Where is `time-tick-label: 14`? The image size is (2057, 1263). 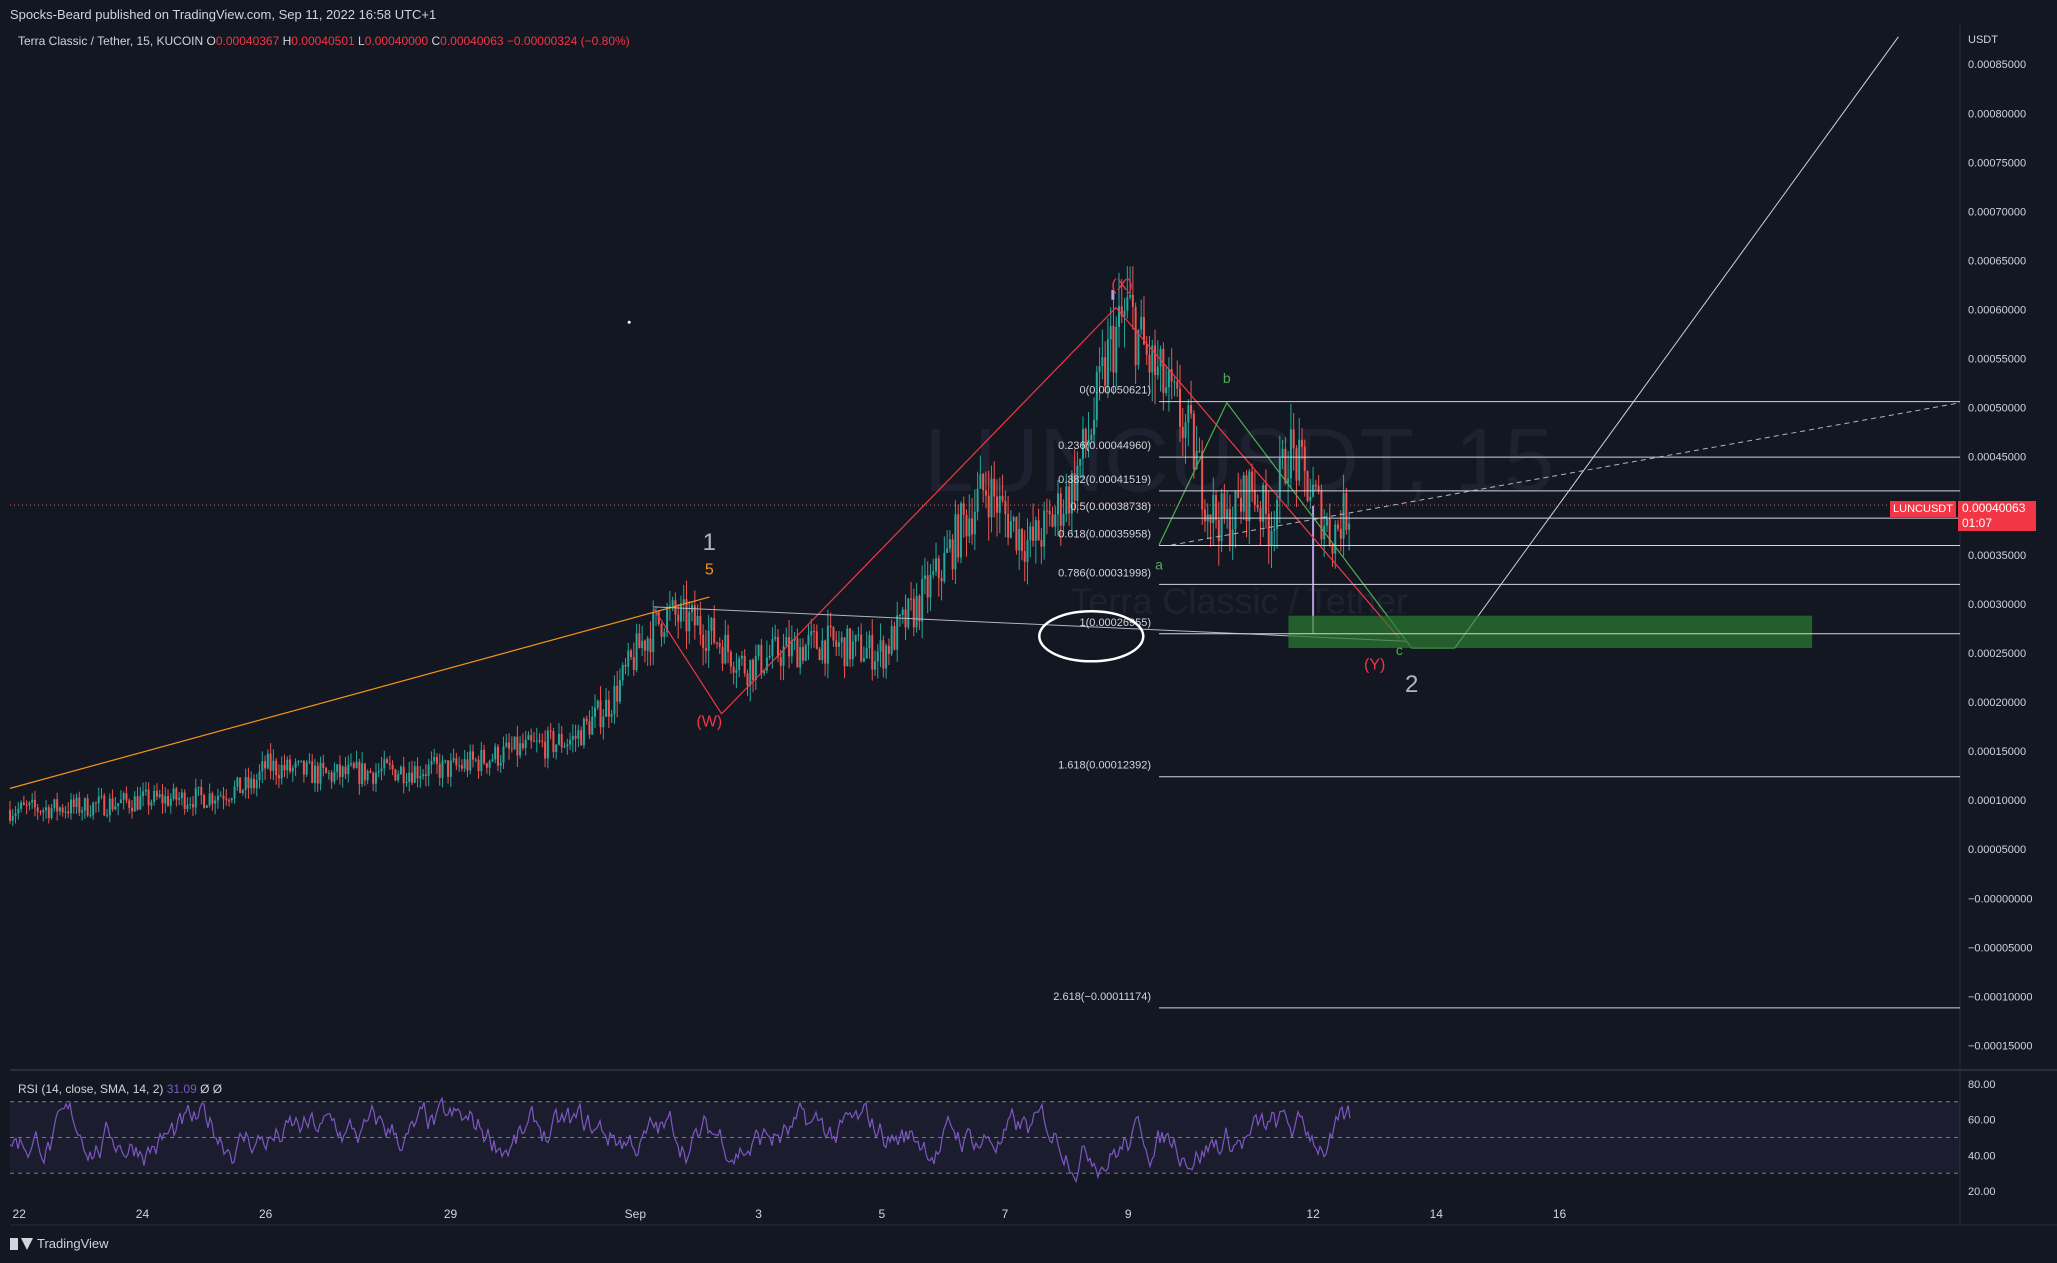
time-tick-label: 14 is located at coordinates (1437, 1214).